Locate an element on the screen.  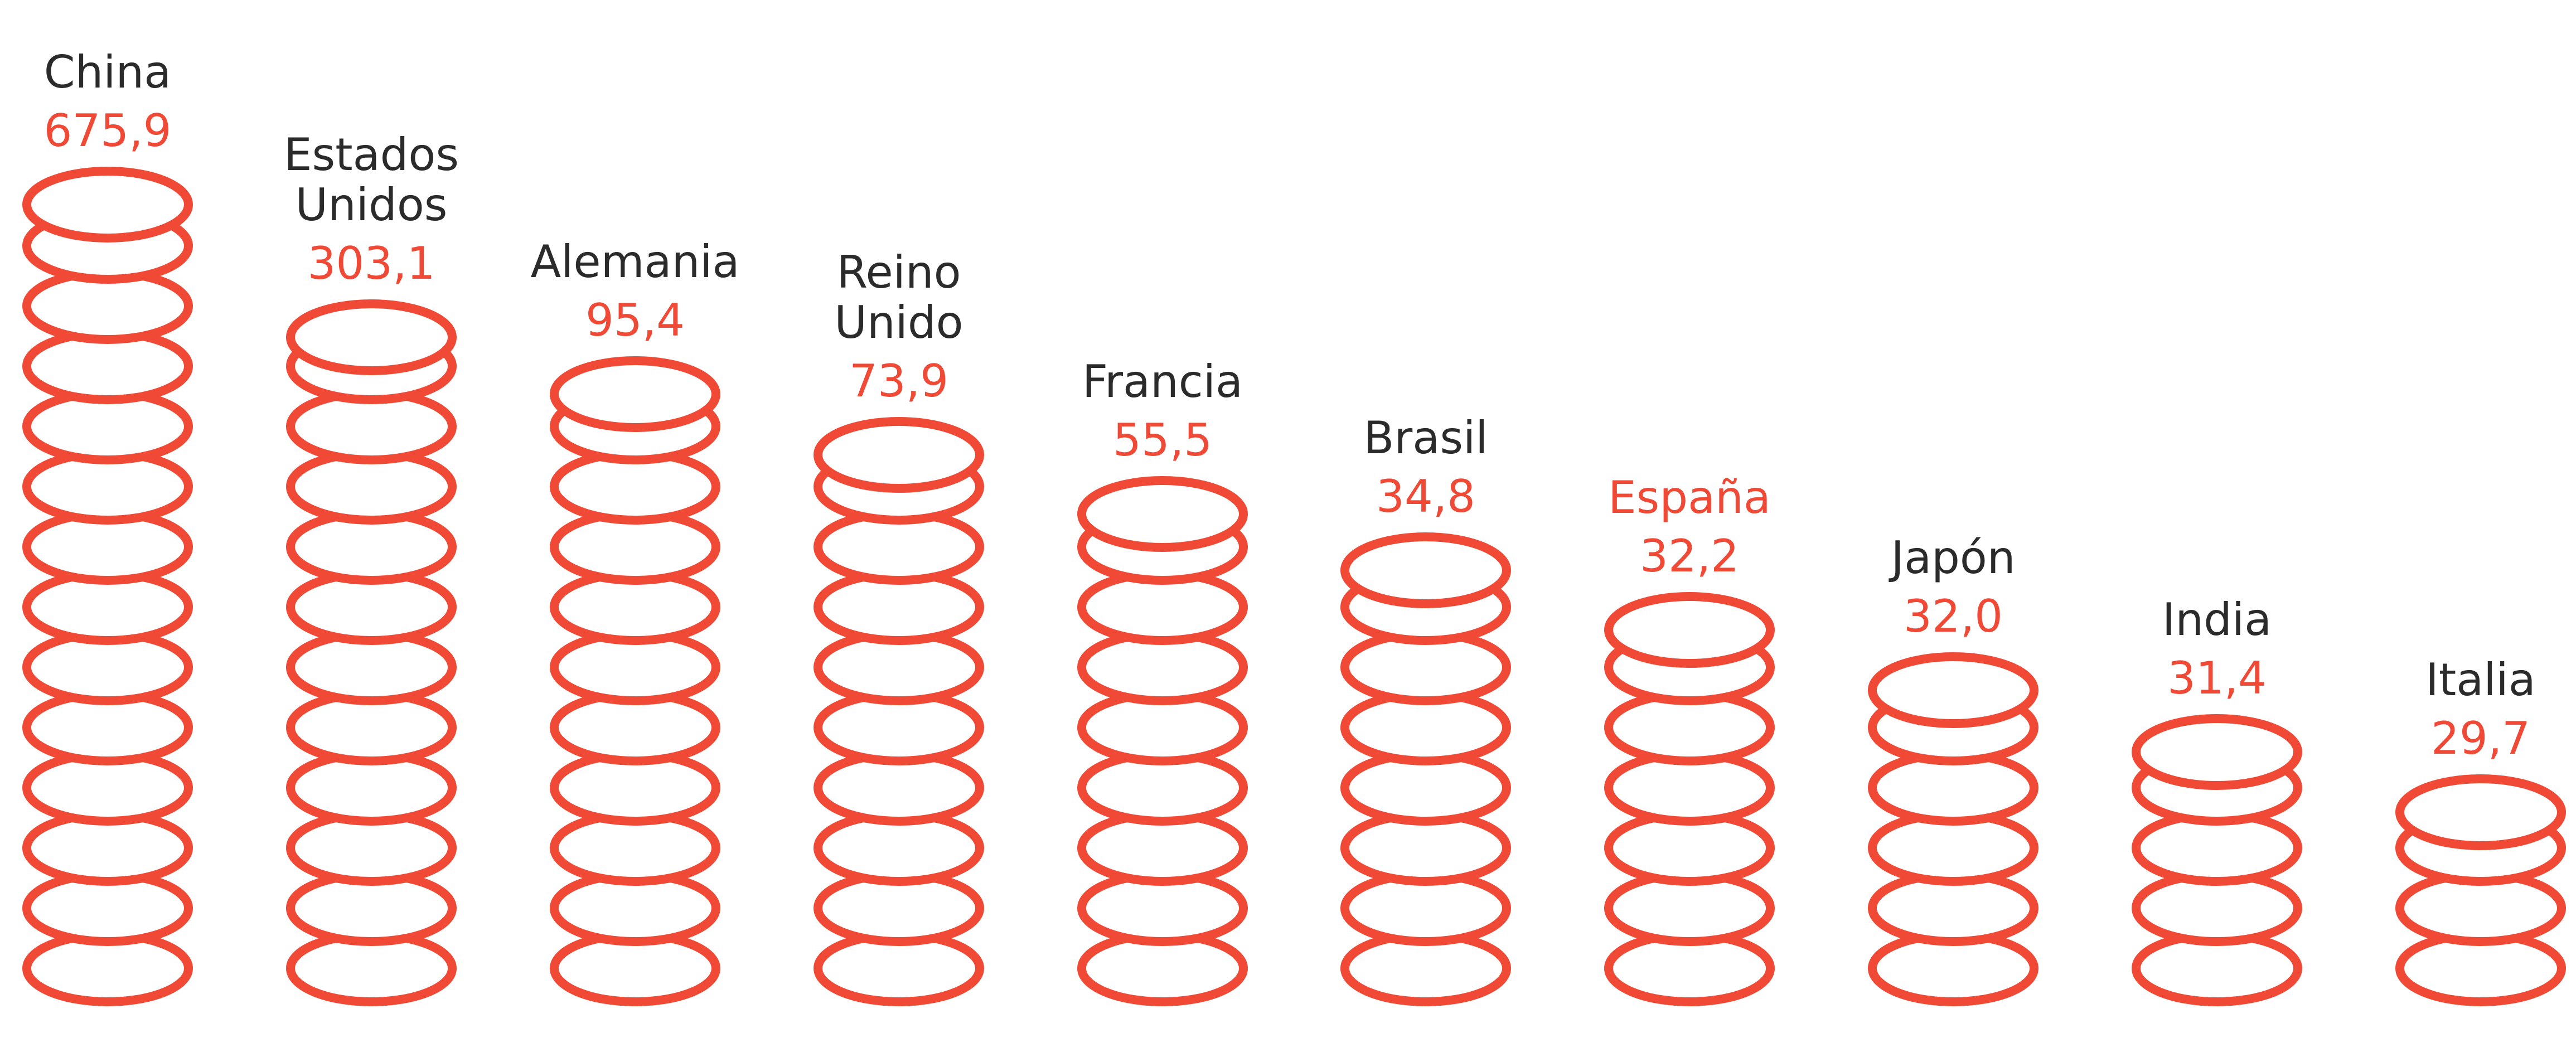
value-label: 73,9 is located at coordinates (898, 381).